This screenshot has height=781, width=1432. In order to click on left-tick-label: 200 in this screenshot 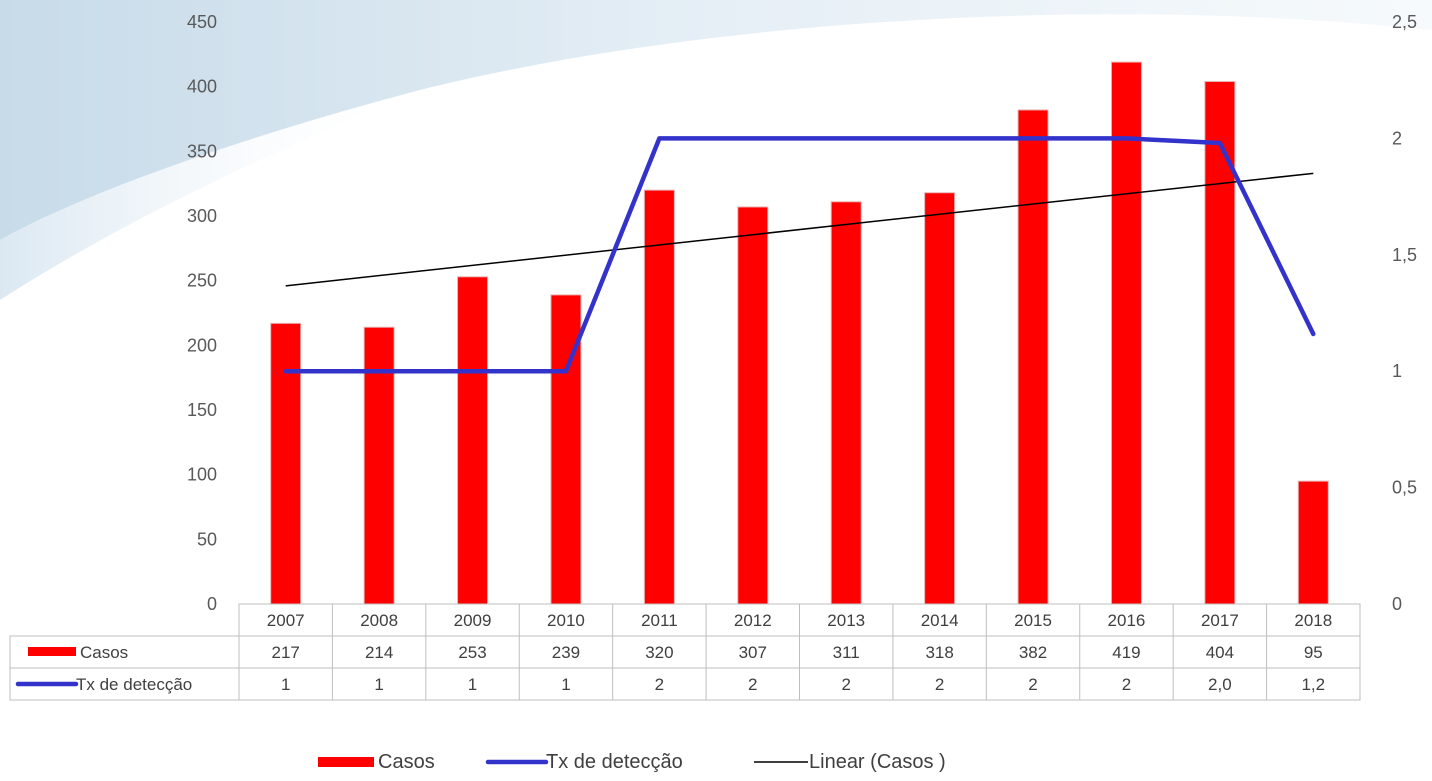, I will do `click(202, 345)`.